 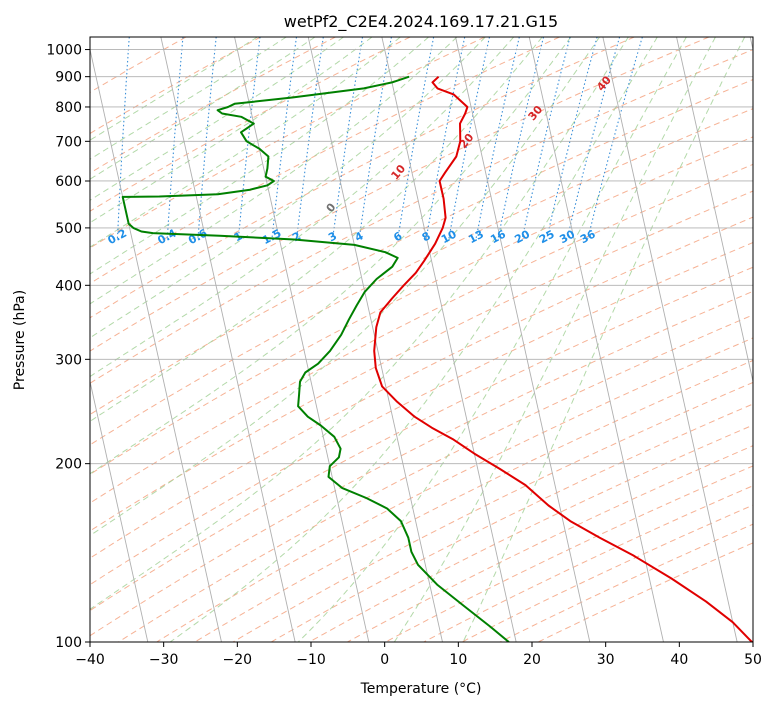 What do you see at coordinates (384, 660) in the screenshot?
I see `x-tick-label: 0` at bounding box center [384, 660].